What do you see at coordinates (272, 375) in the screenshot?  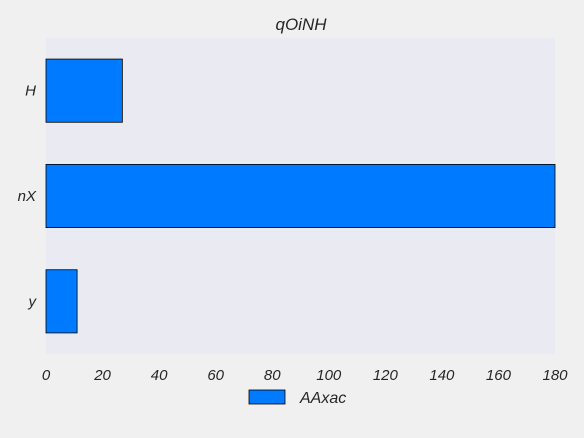 I see `x-tick-label: 80` at bounding box center [272, 375].